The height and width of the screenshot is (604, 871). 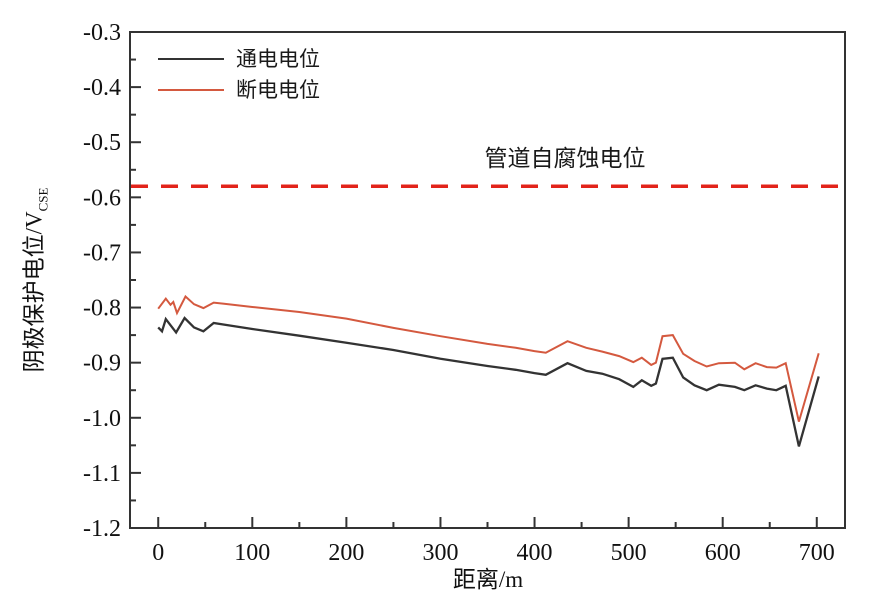 What do you see at coordinates (440, 553) in the screenshot?
I see `svg-text: 300` at bounding box center [440, 553].